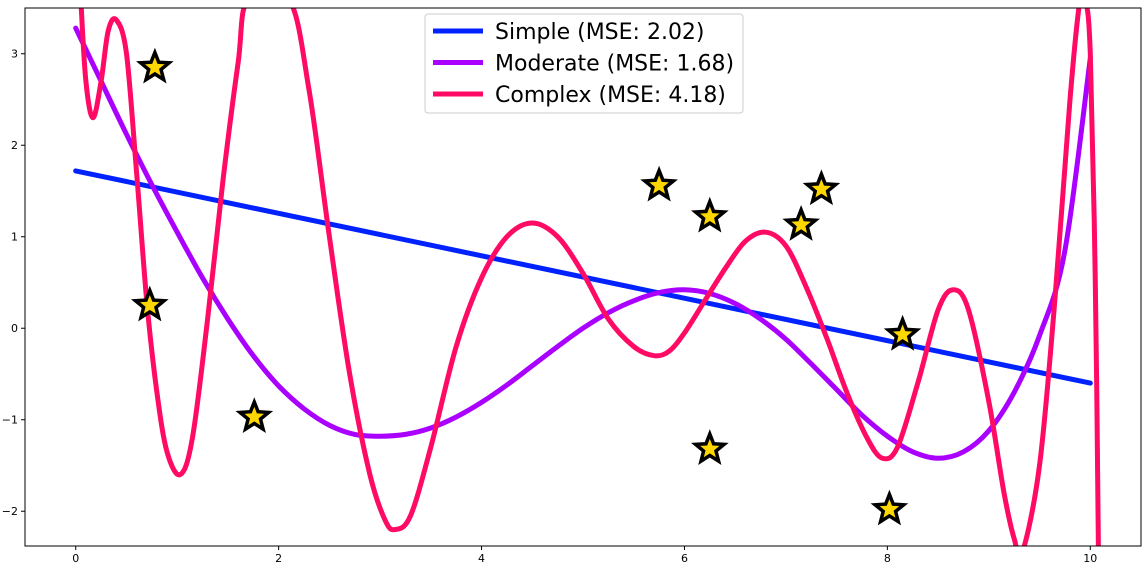 The image size is (1144, 567). I want to click on x-tick-label: 10, so click(1090, 558).